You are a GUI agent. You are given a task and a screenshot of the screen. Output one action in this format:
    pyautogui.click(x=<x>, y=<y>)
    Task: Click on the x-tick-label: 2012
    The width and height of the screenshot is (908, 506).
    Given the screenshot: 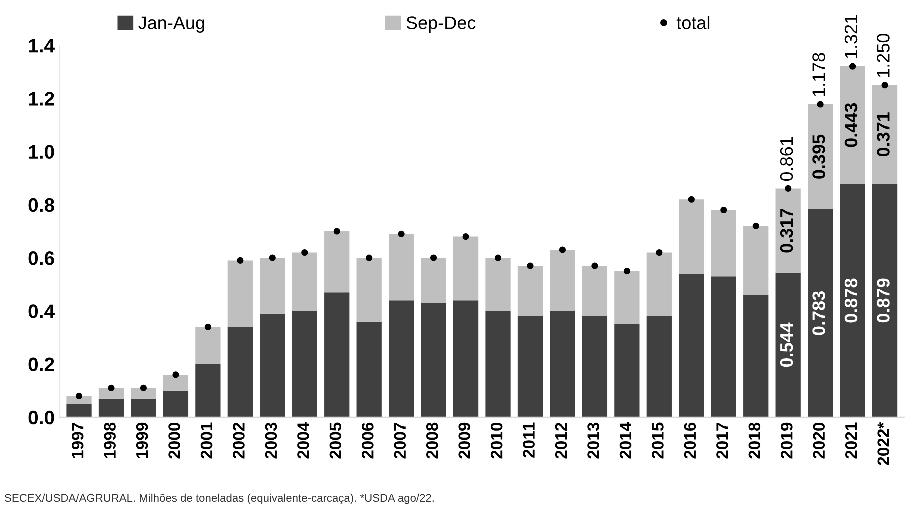 What is the action you would take?
    pyautogui.click(x=561, y=440)
    